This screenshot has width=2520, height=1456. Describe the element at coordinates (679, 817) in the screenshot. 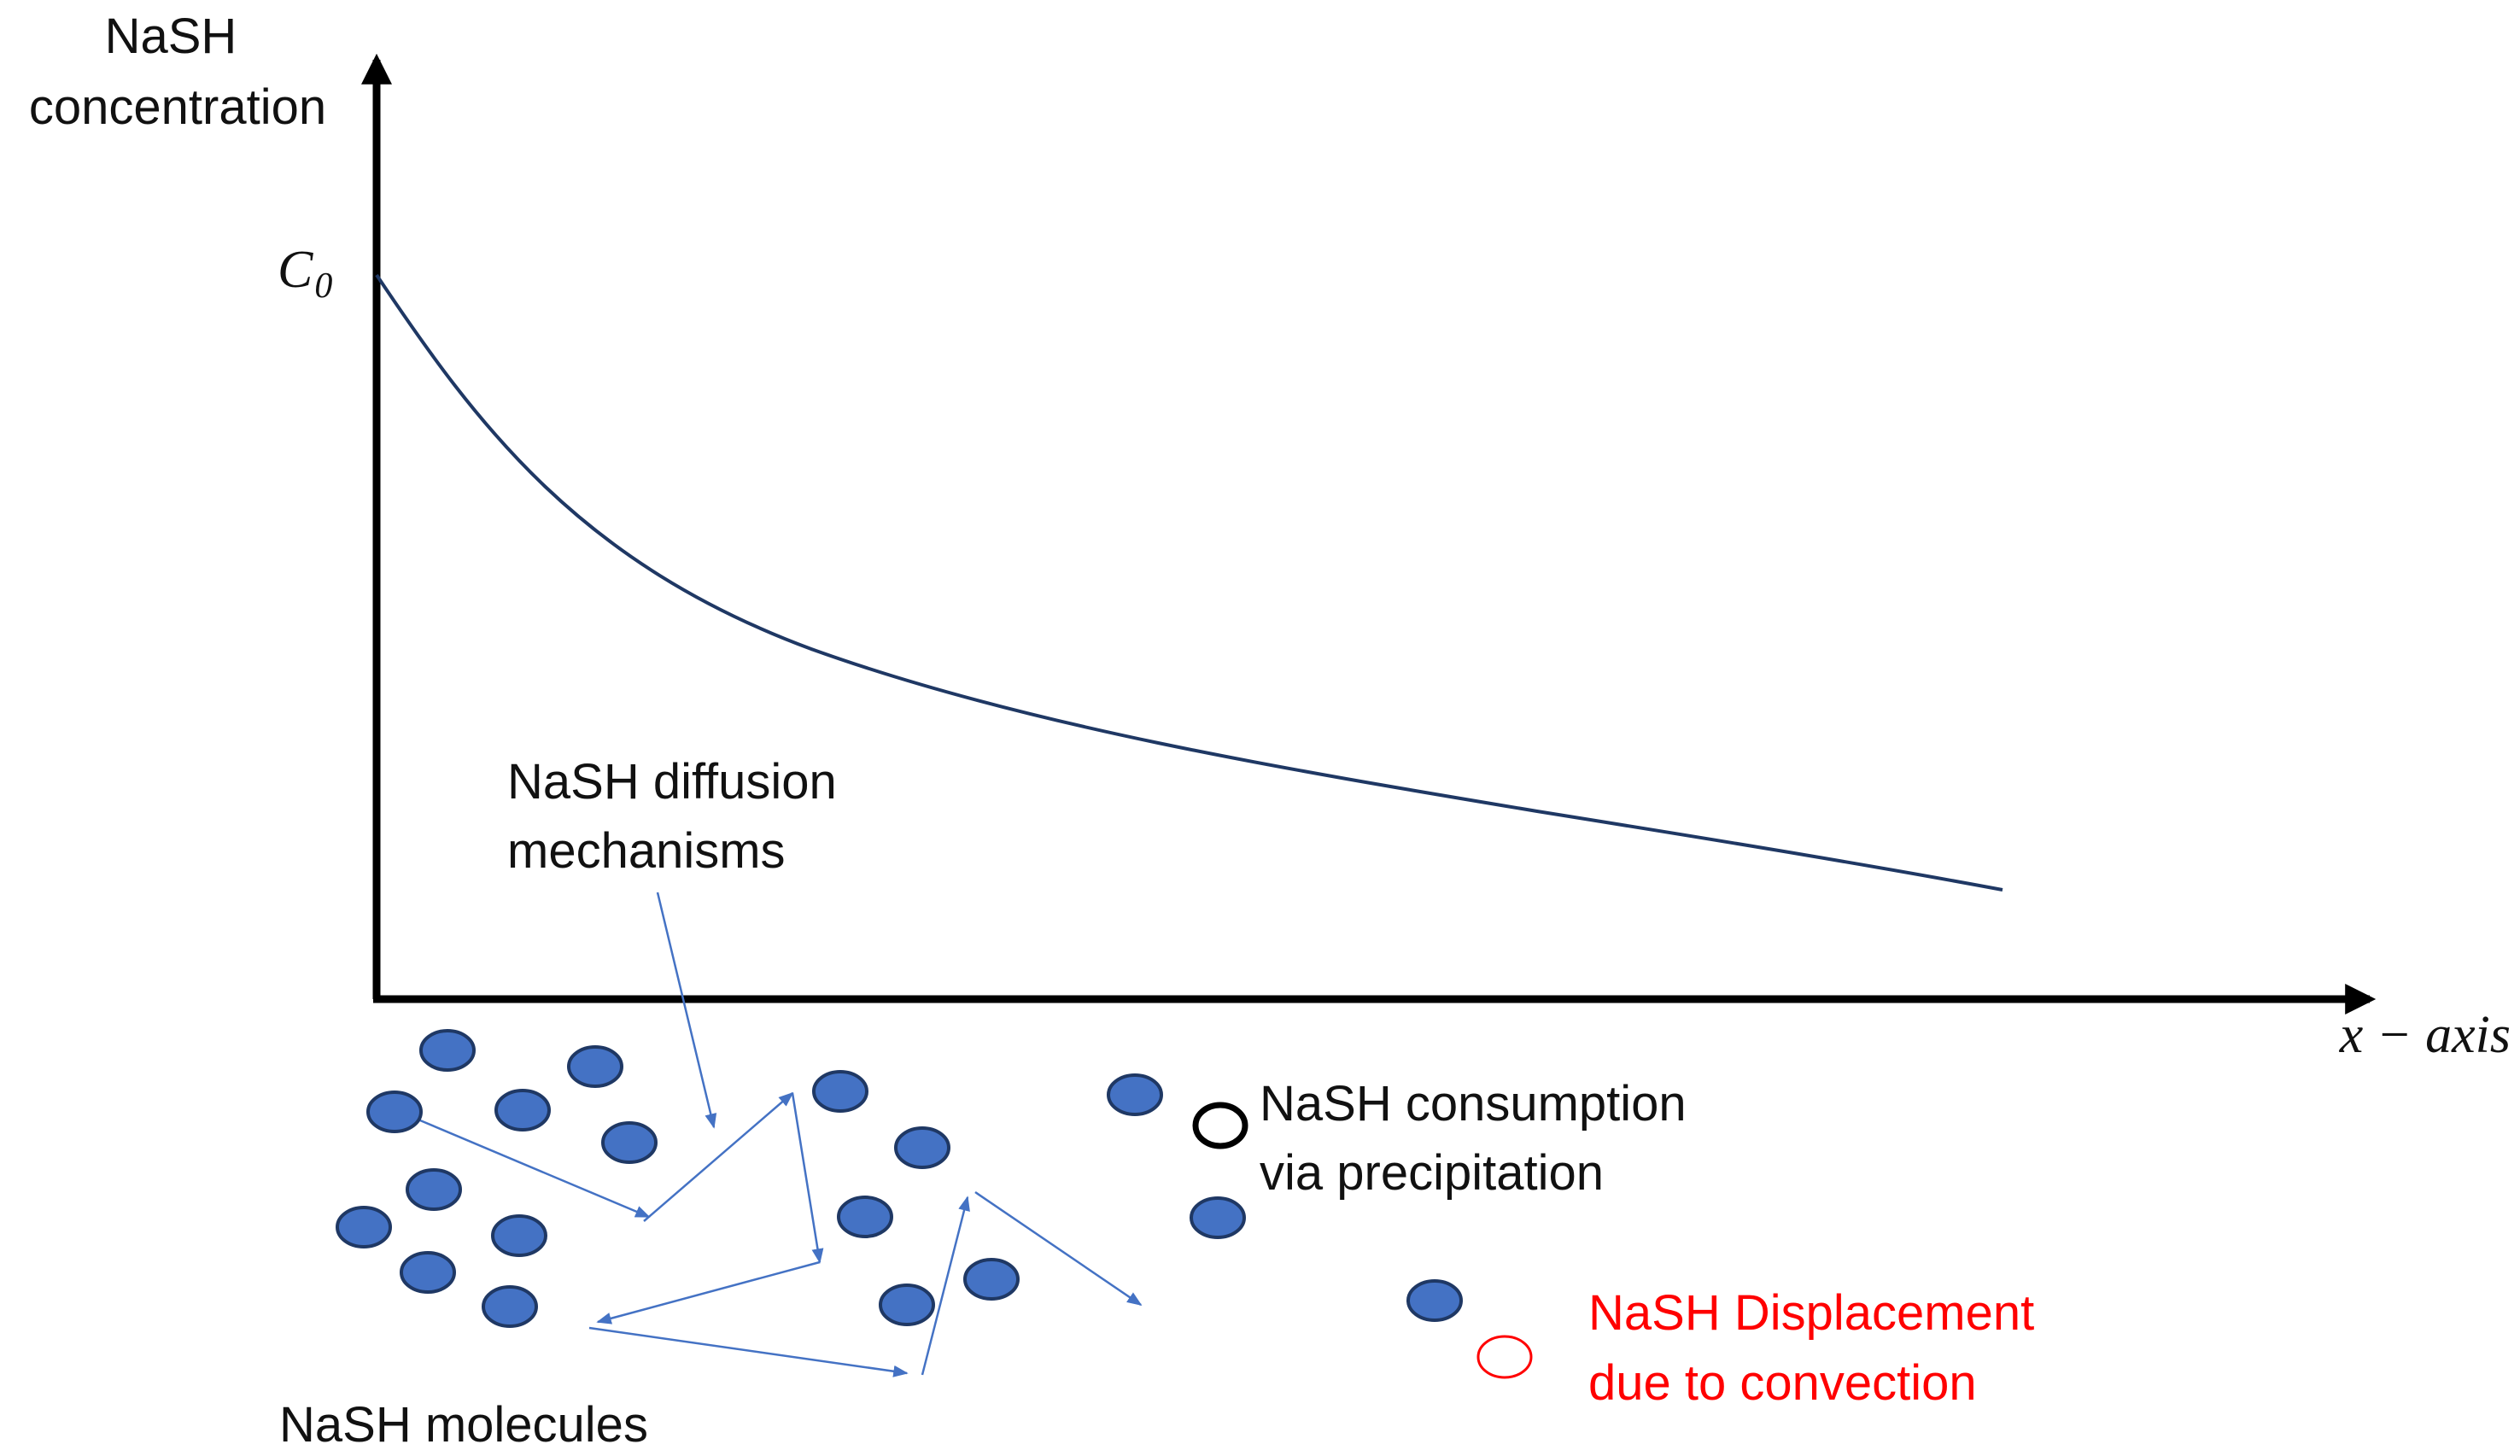

I see `diffusion-label: NaSH diffusion mechanisms` at that location.